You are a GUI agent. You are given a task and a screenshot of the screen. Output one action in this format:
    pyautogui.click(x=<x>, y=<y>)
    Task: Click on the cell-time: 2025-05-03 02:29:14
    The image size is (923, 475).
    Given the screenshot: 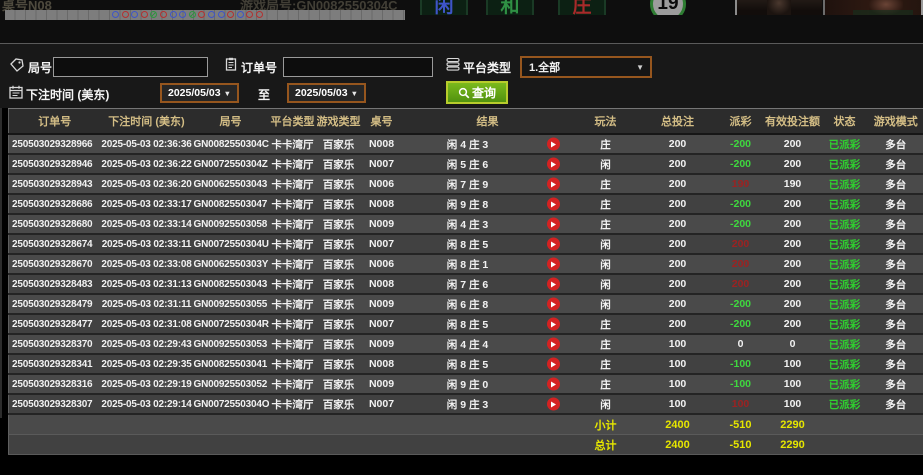 What is the action you would take?
    pyautogui.click(x=146, y=404)
    